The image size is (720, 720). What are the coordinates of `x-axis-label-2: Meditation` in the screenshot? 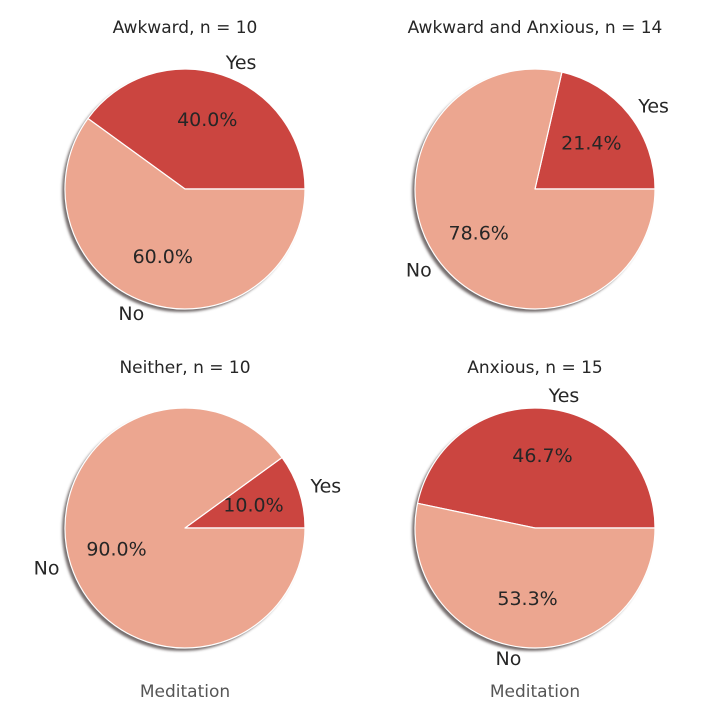 It's located at (185, 692).